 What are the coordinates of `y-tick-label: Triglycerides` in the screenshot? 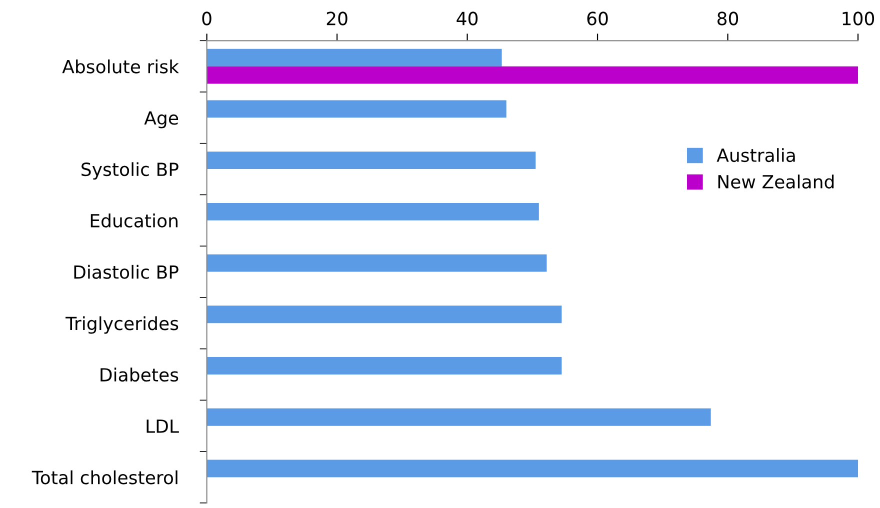 It's located at (122, 325).